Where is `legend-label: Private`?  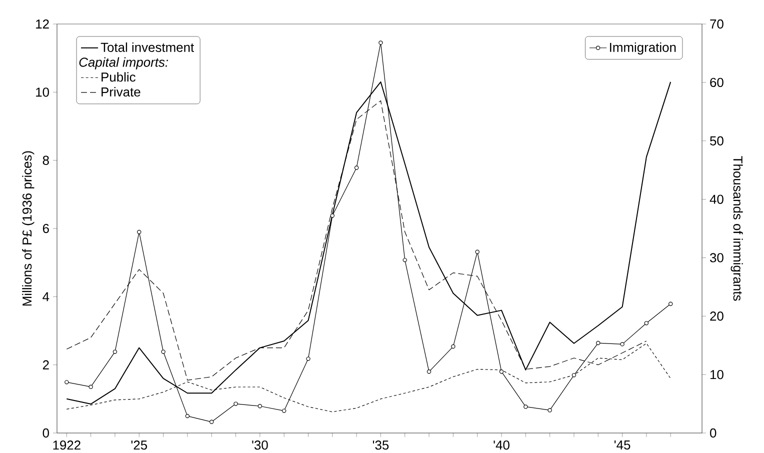
legend-label: Private is located at coordinates (121, 92).